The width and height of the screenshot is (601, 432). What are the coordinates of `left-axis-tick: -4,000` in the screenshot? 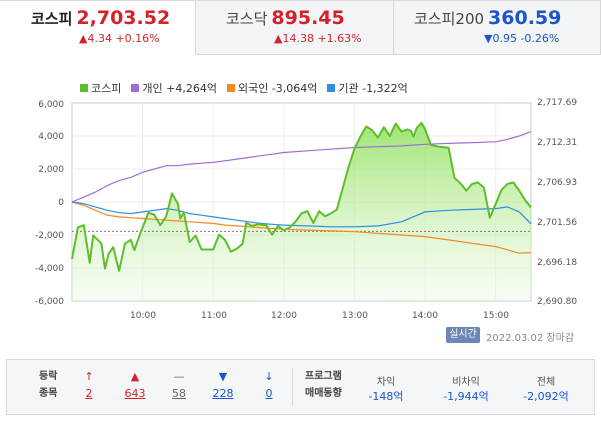 It's located at (49, 269).